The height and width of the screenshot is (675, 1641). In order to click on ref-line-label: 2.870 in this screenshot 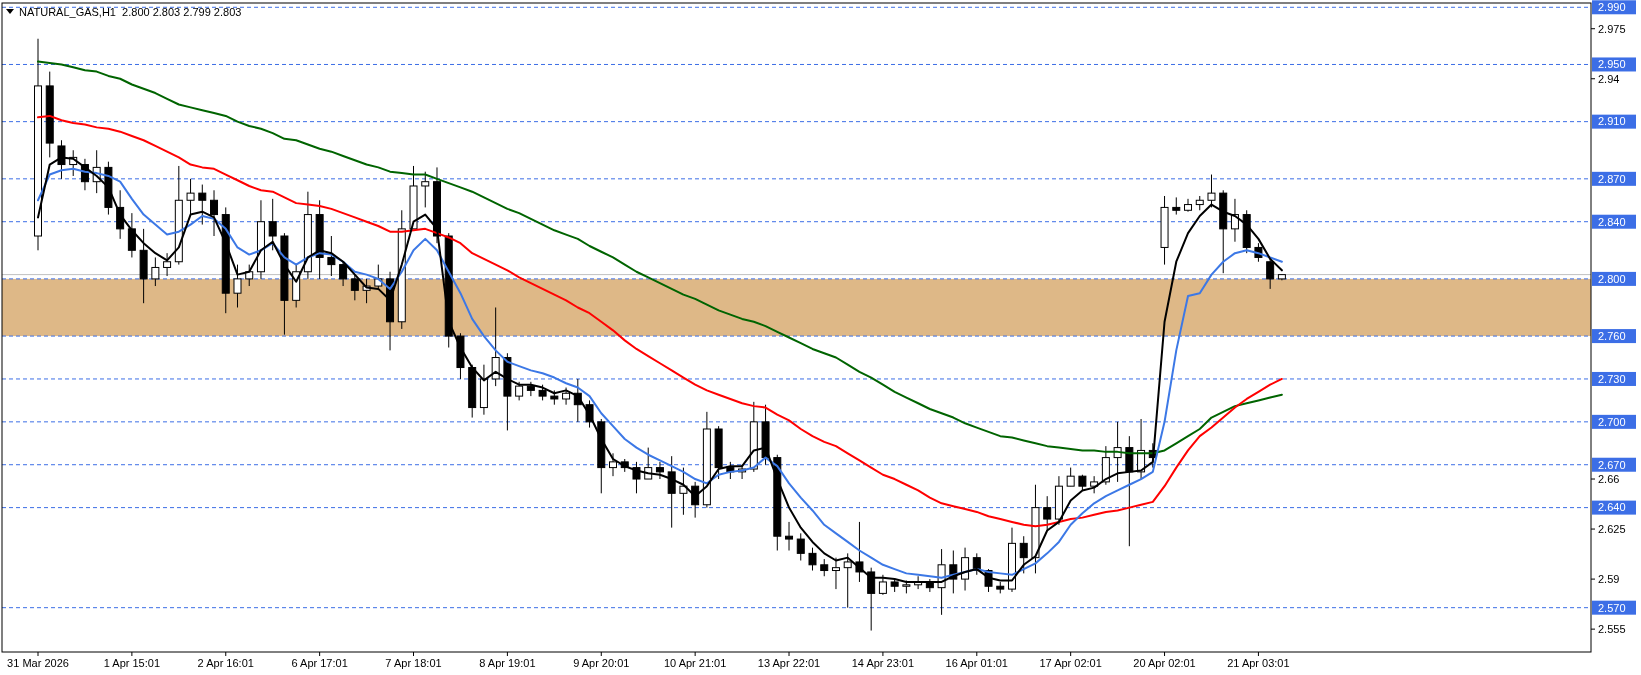, I will do `click(1612, 178)`.